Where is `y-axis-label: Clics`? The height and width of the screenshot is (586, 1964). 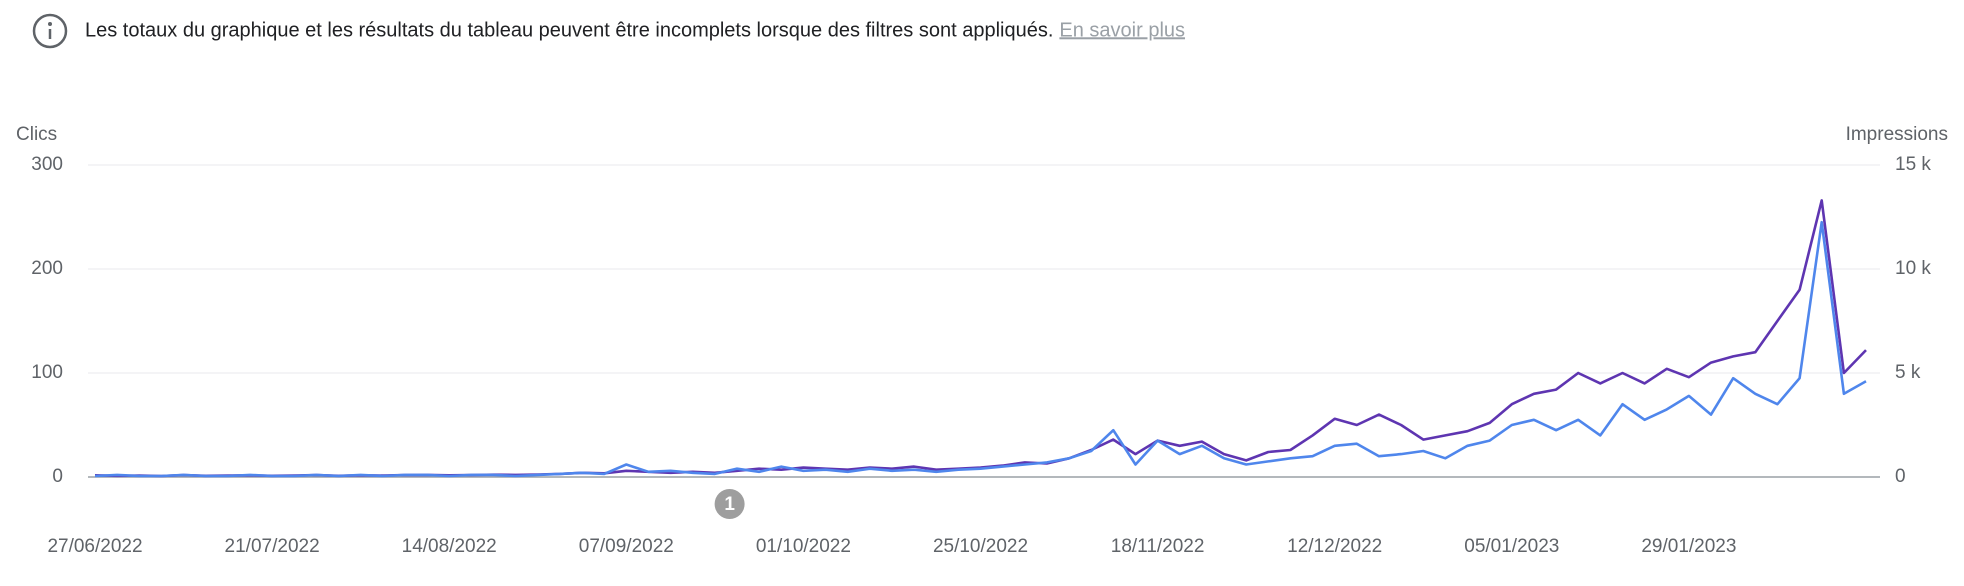
y-axis-label: Clics is located at coordinates (36, 134).